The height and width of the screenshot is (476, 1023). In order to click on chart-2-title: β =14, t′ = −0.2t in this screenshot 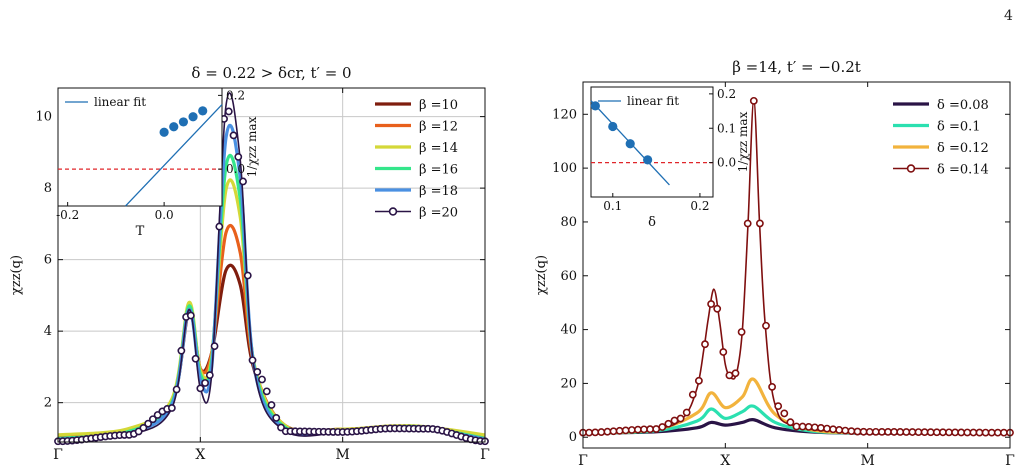, I will do `click(796, 67)`.